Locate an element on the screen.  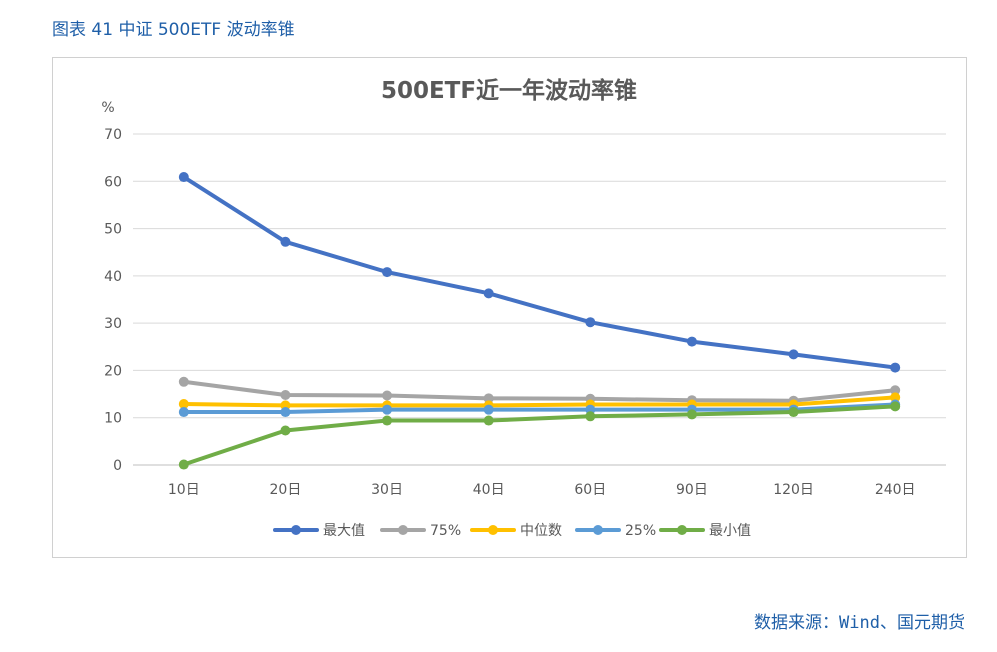
y-tick-label: 70 is located at coordinates (113, 135).